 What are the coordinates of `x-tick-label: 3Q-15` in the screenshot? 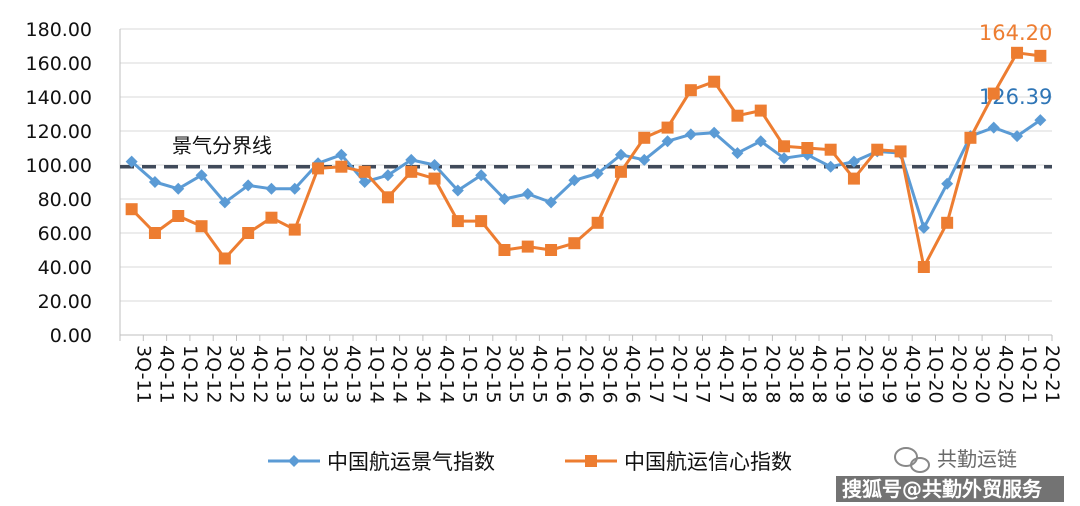 It's located at (516, 374).